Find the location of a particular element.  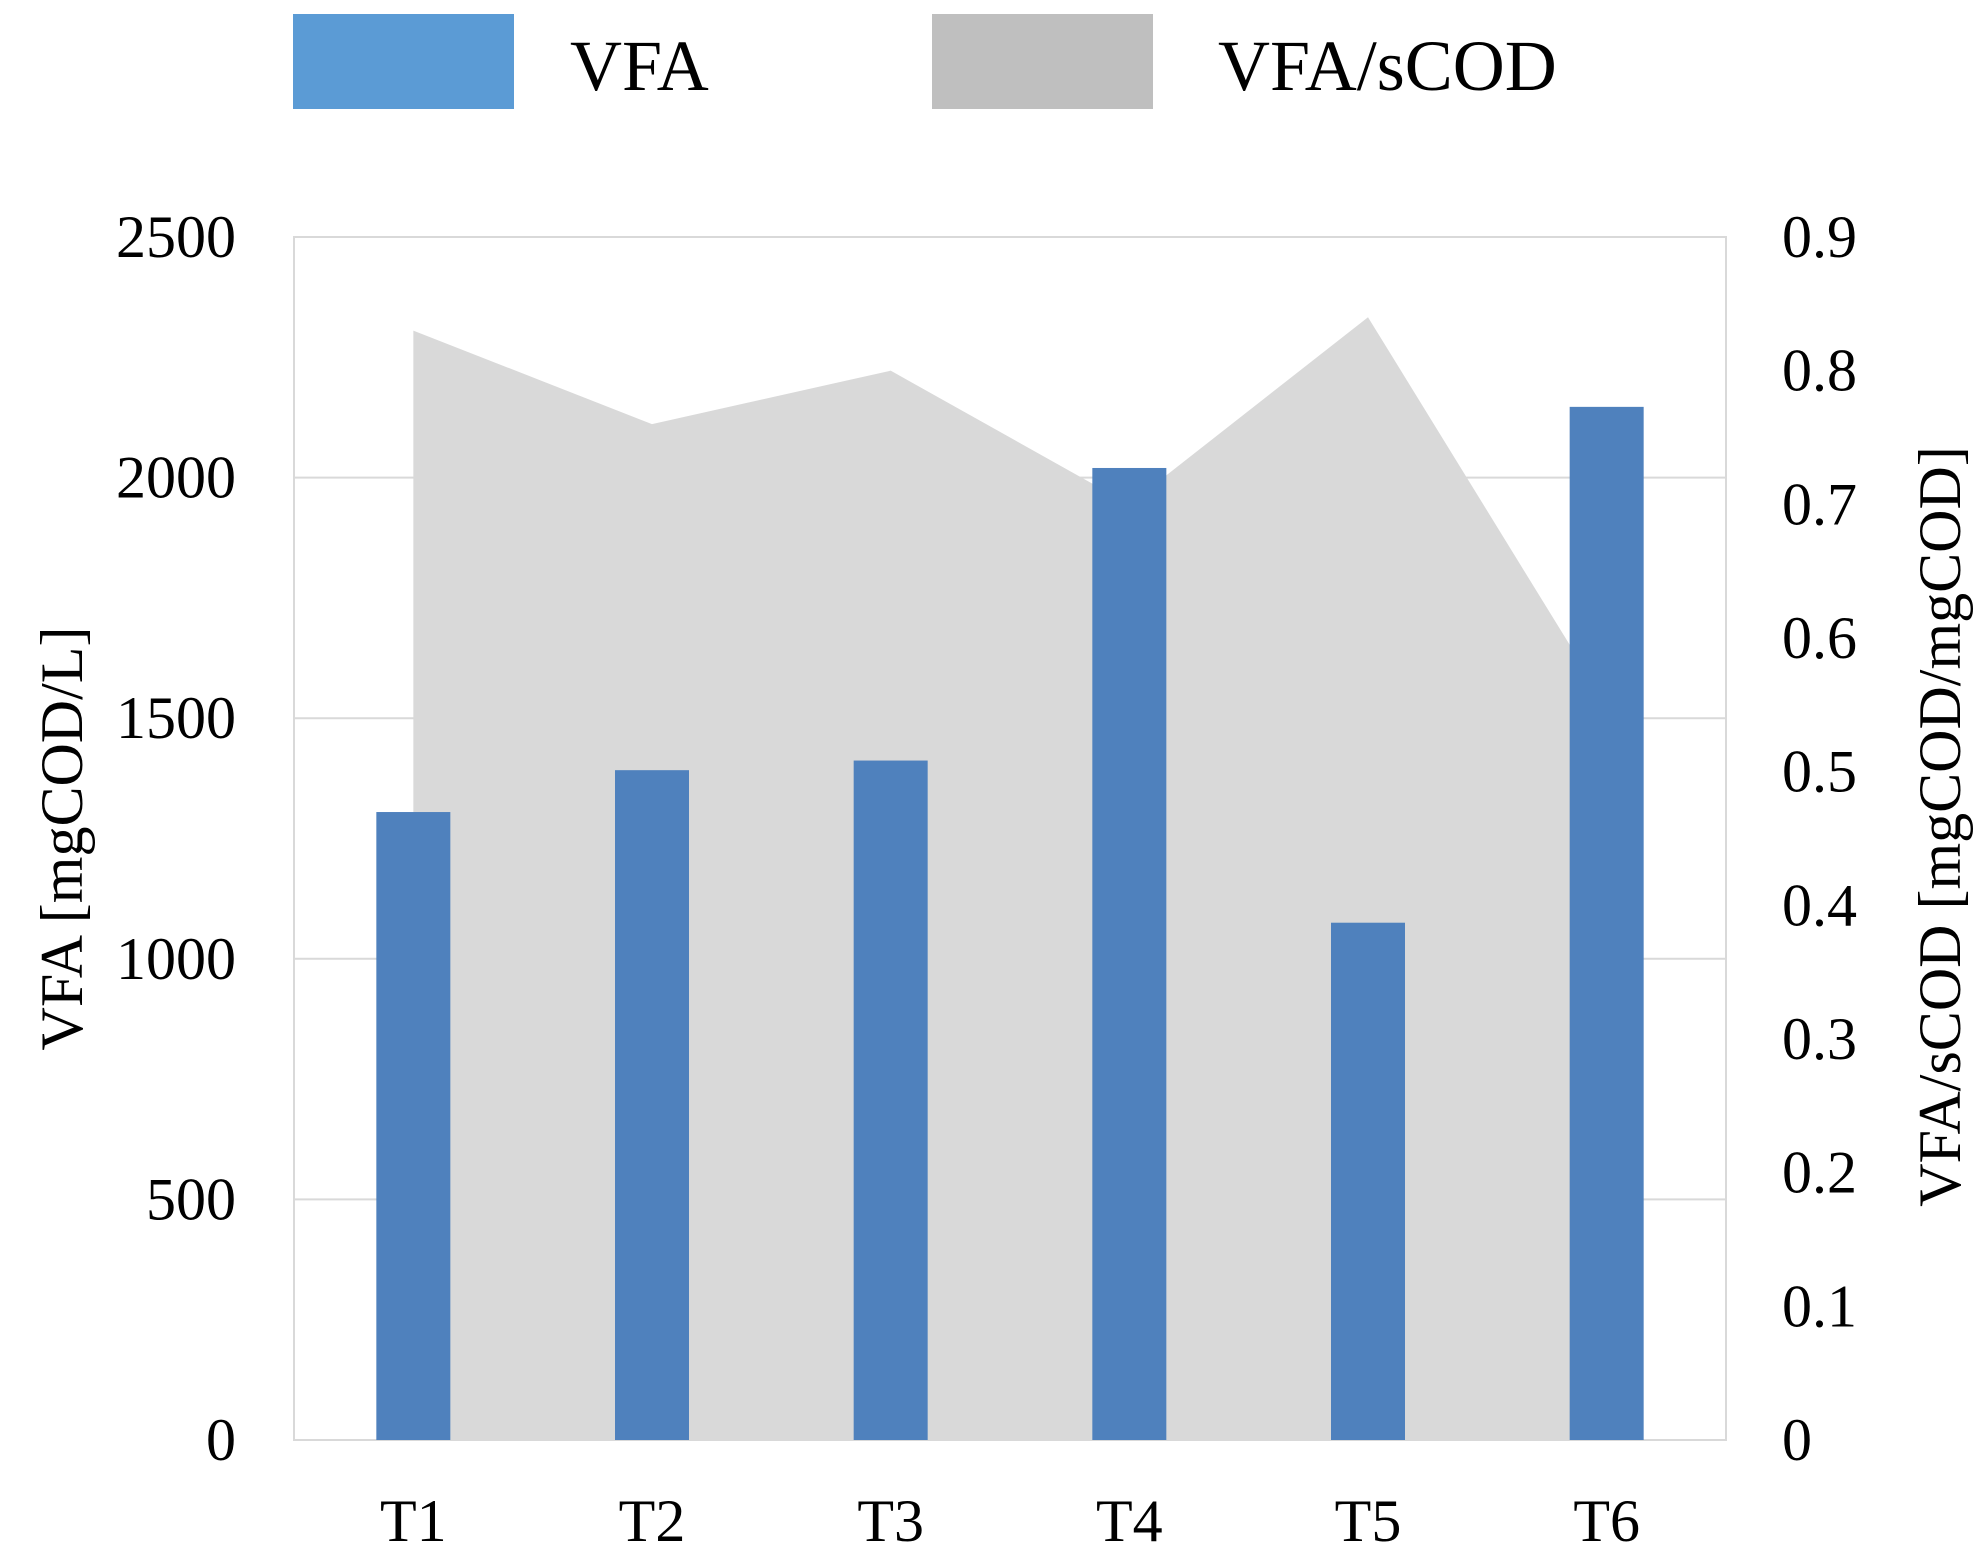

legend: VFA VFA/sCOD is located at coordinates (925, 61).